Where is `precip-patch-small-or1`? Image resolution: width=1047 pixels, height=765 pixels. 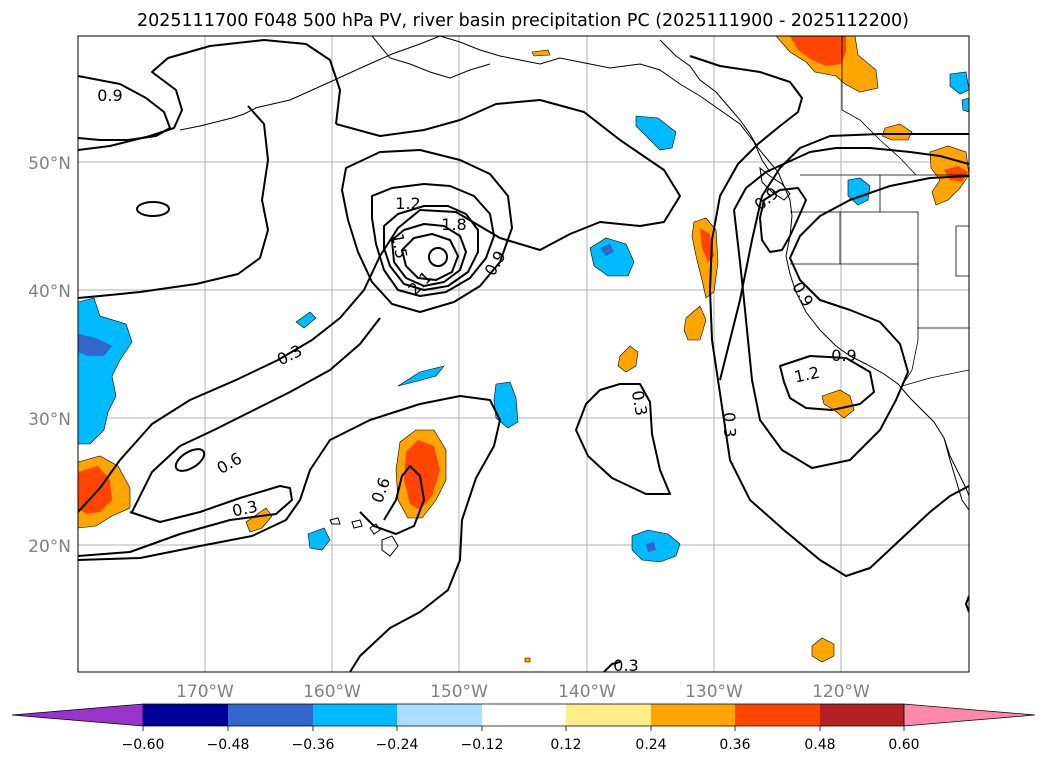
precip-patch-small-or1 is located at coordinates (695, 323).